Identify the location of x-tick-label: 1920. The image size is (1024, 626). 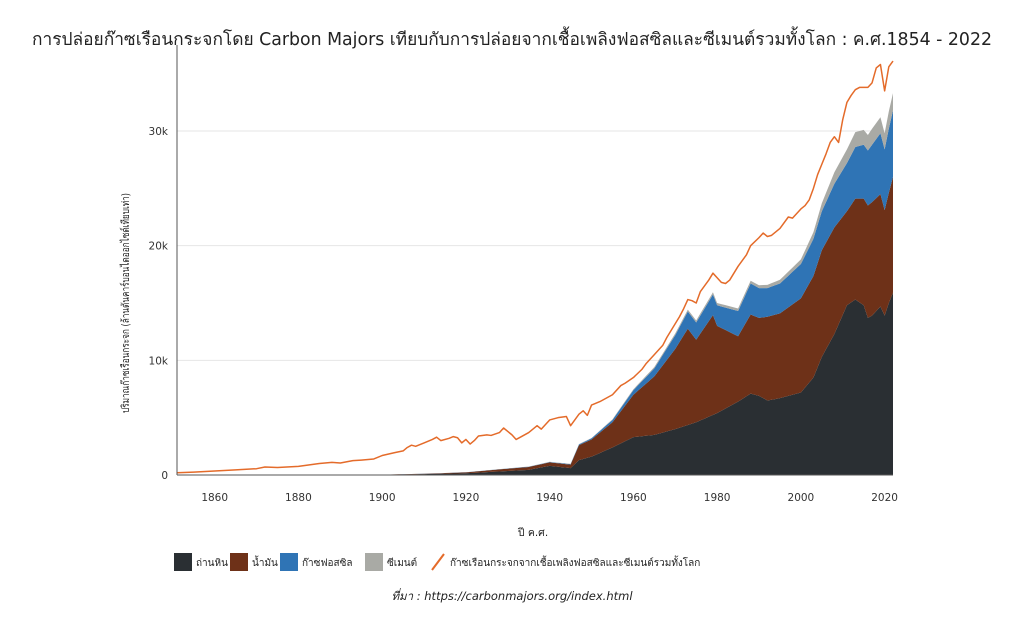
(466, 498).